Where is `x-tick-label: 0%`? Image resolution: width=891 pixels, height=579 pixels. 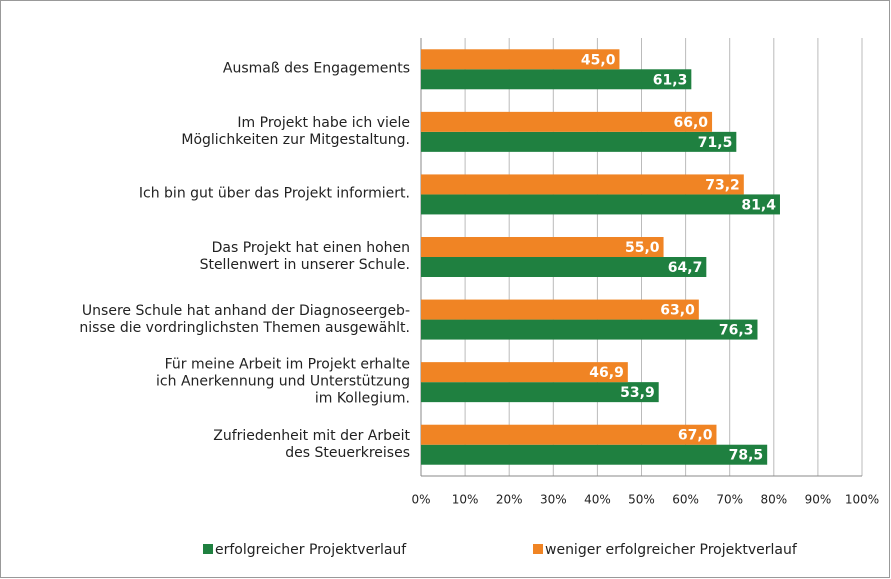 x-tick-label: 0% is located at coordinates (420, 500).